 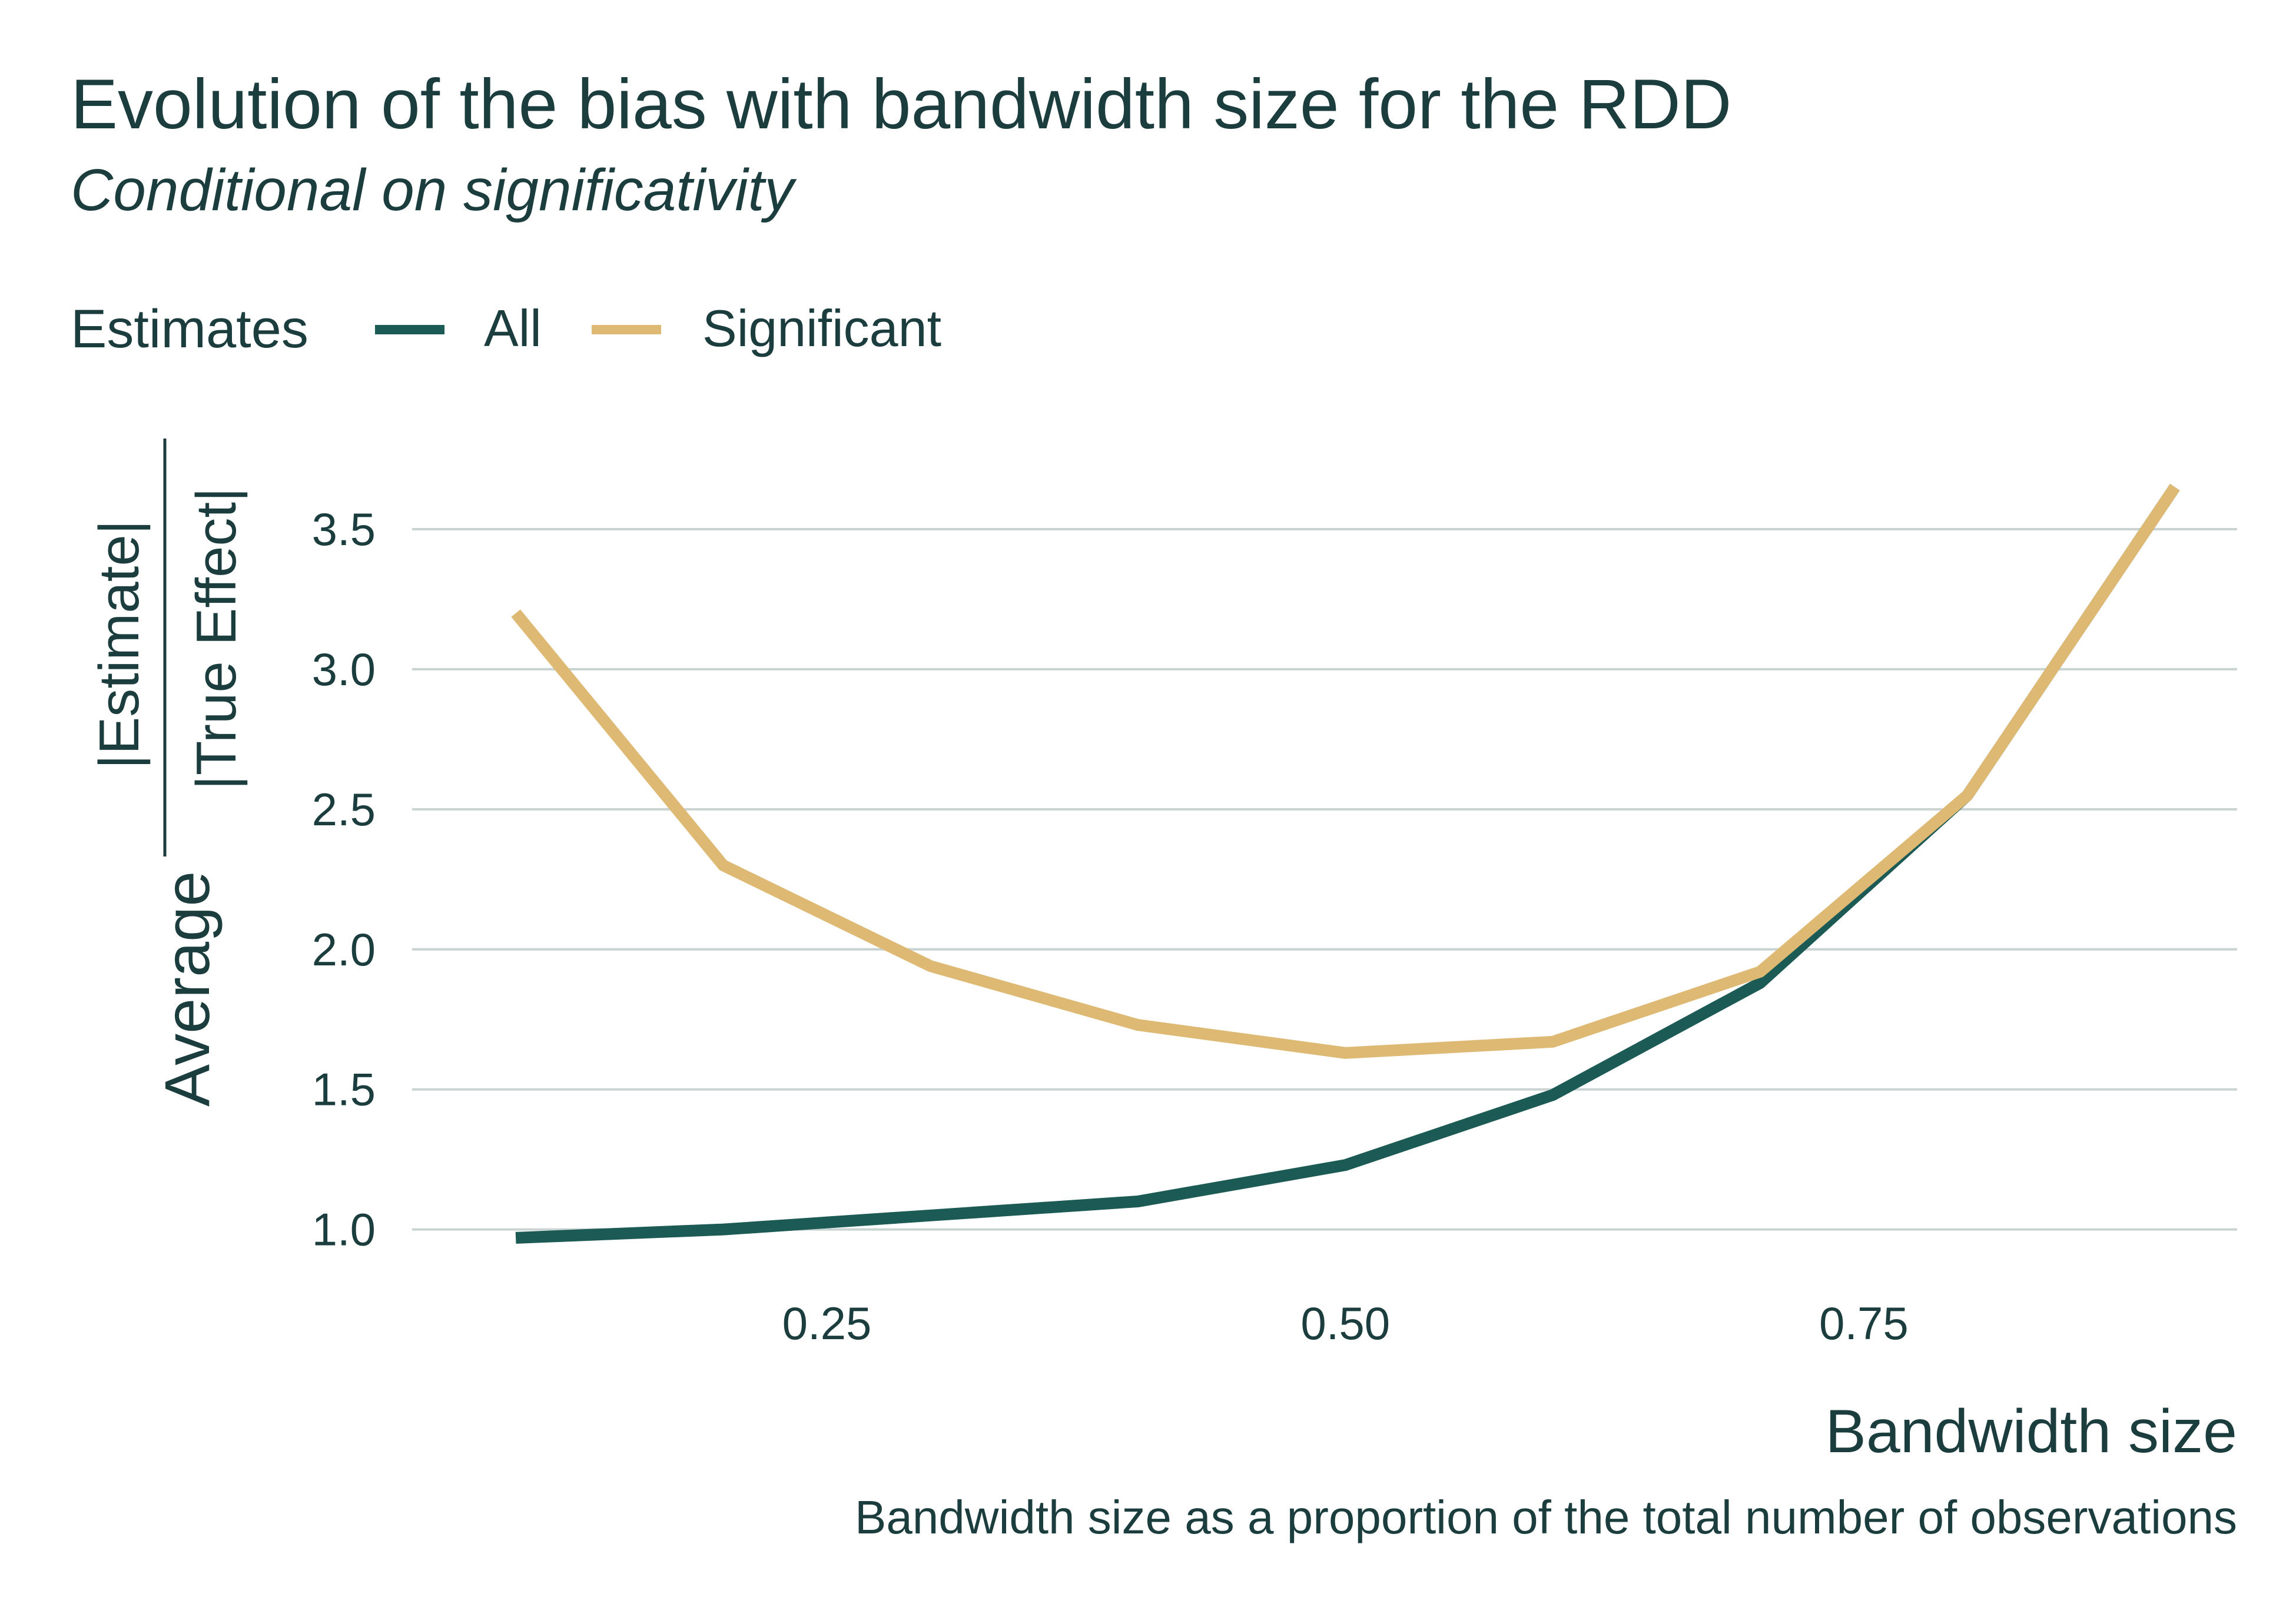 I want to click on y-axis-label-denominator: |True Effect|, so click(x=216, y=638).